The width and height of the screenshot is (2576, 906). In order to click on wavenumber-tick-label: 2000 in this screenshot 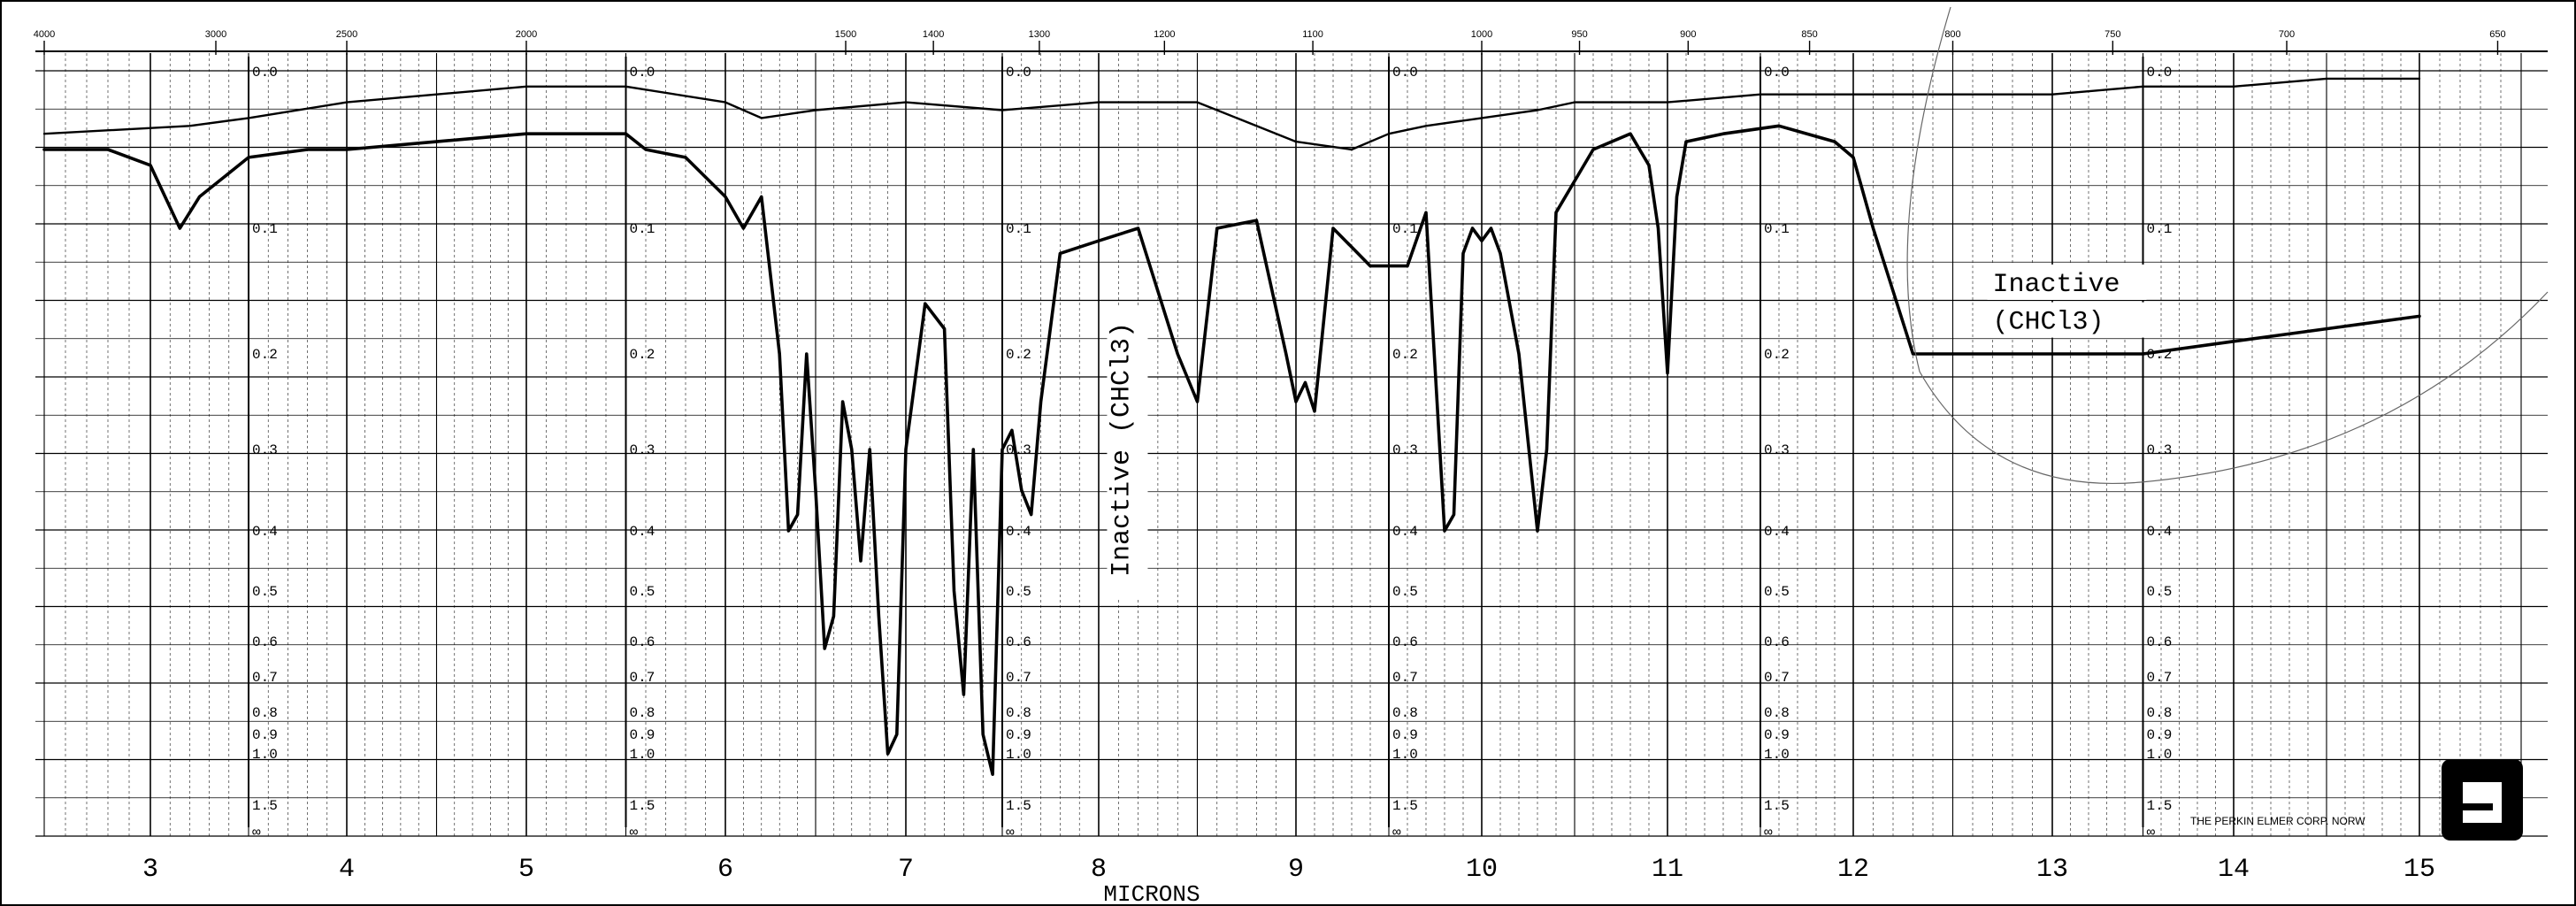, I will do `click(526, 34)`.